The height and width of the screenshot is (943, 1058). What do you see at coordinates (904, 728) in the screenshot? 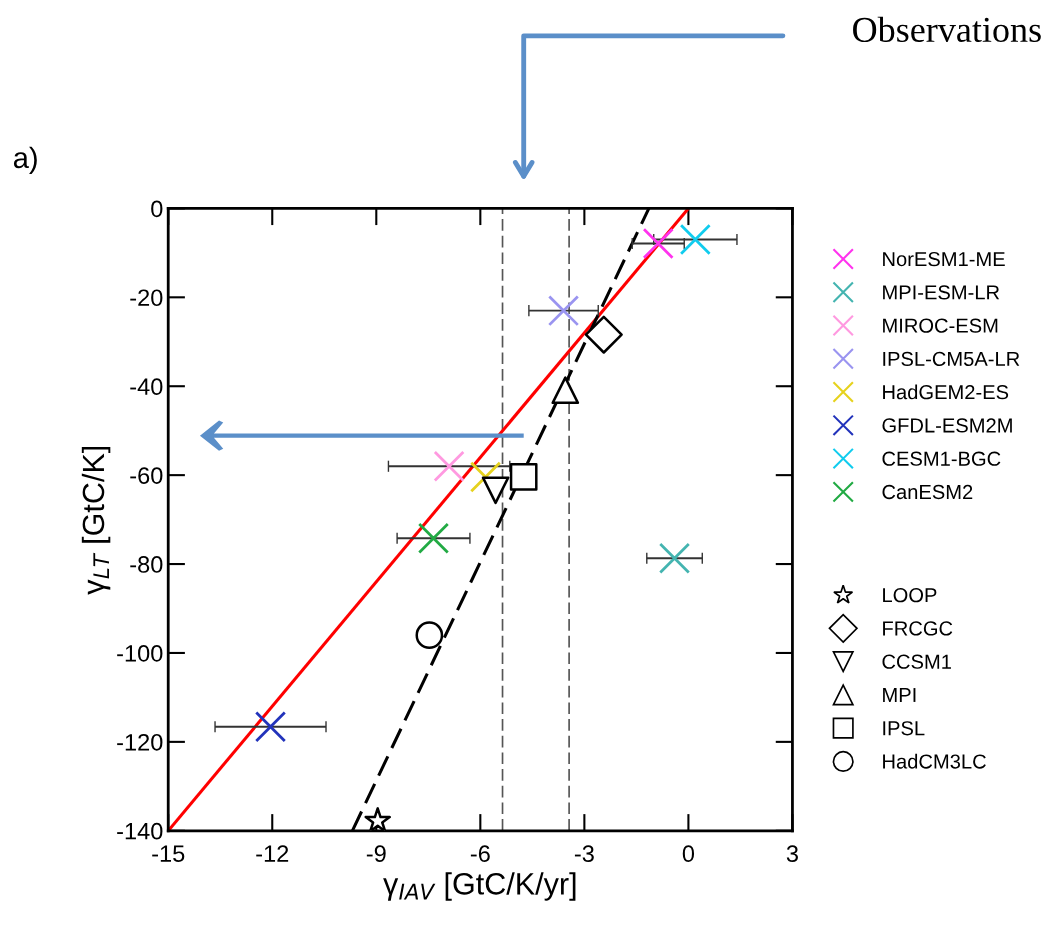
I see `legend-label: IPSL` at bounding box center [904, 728].